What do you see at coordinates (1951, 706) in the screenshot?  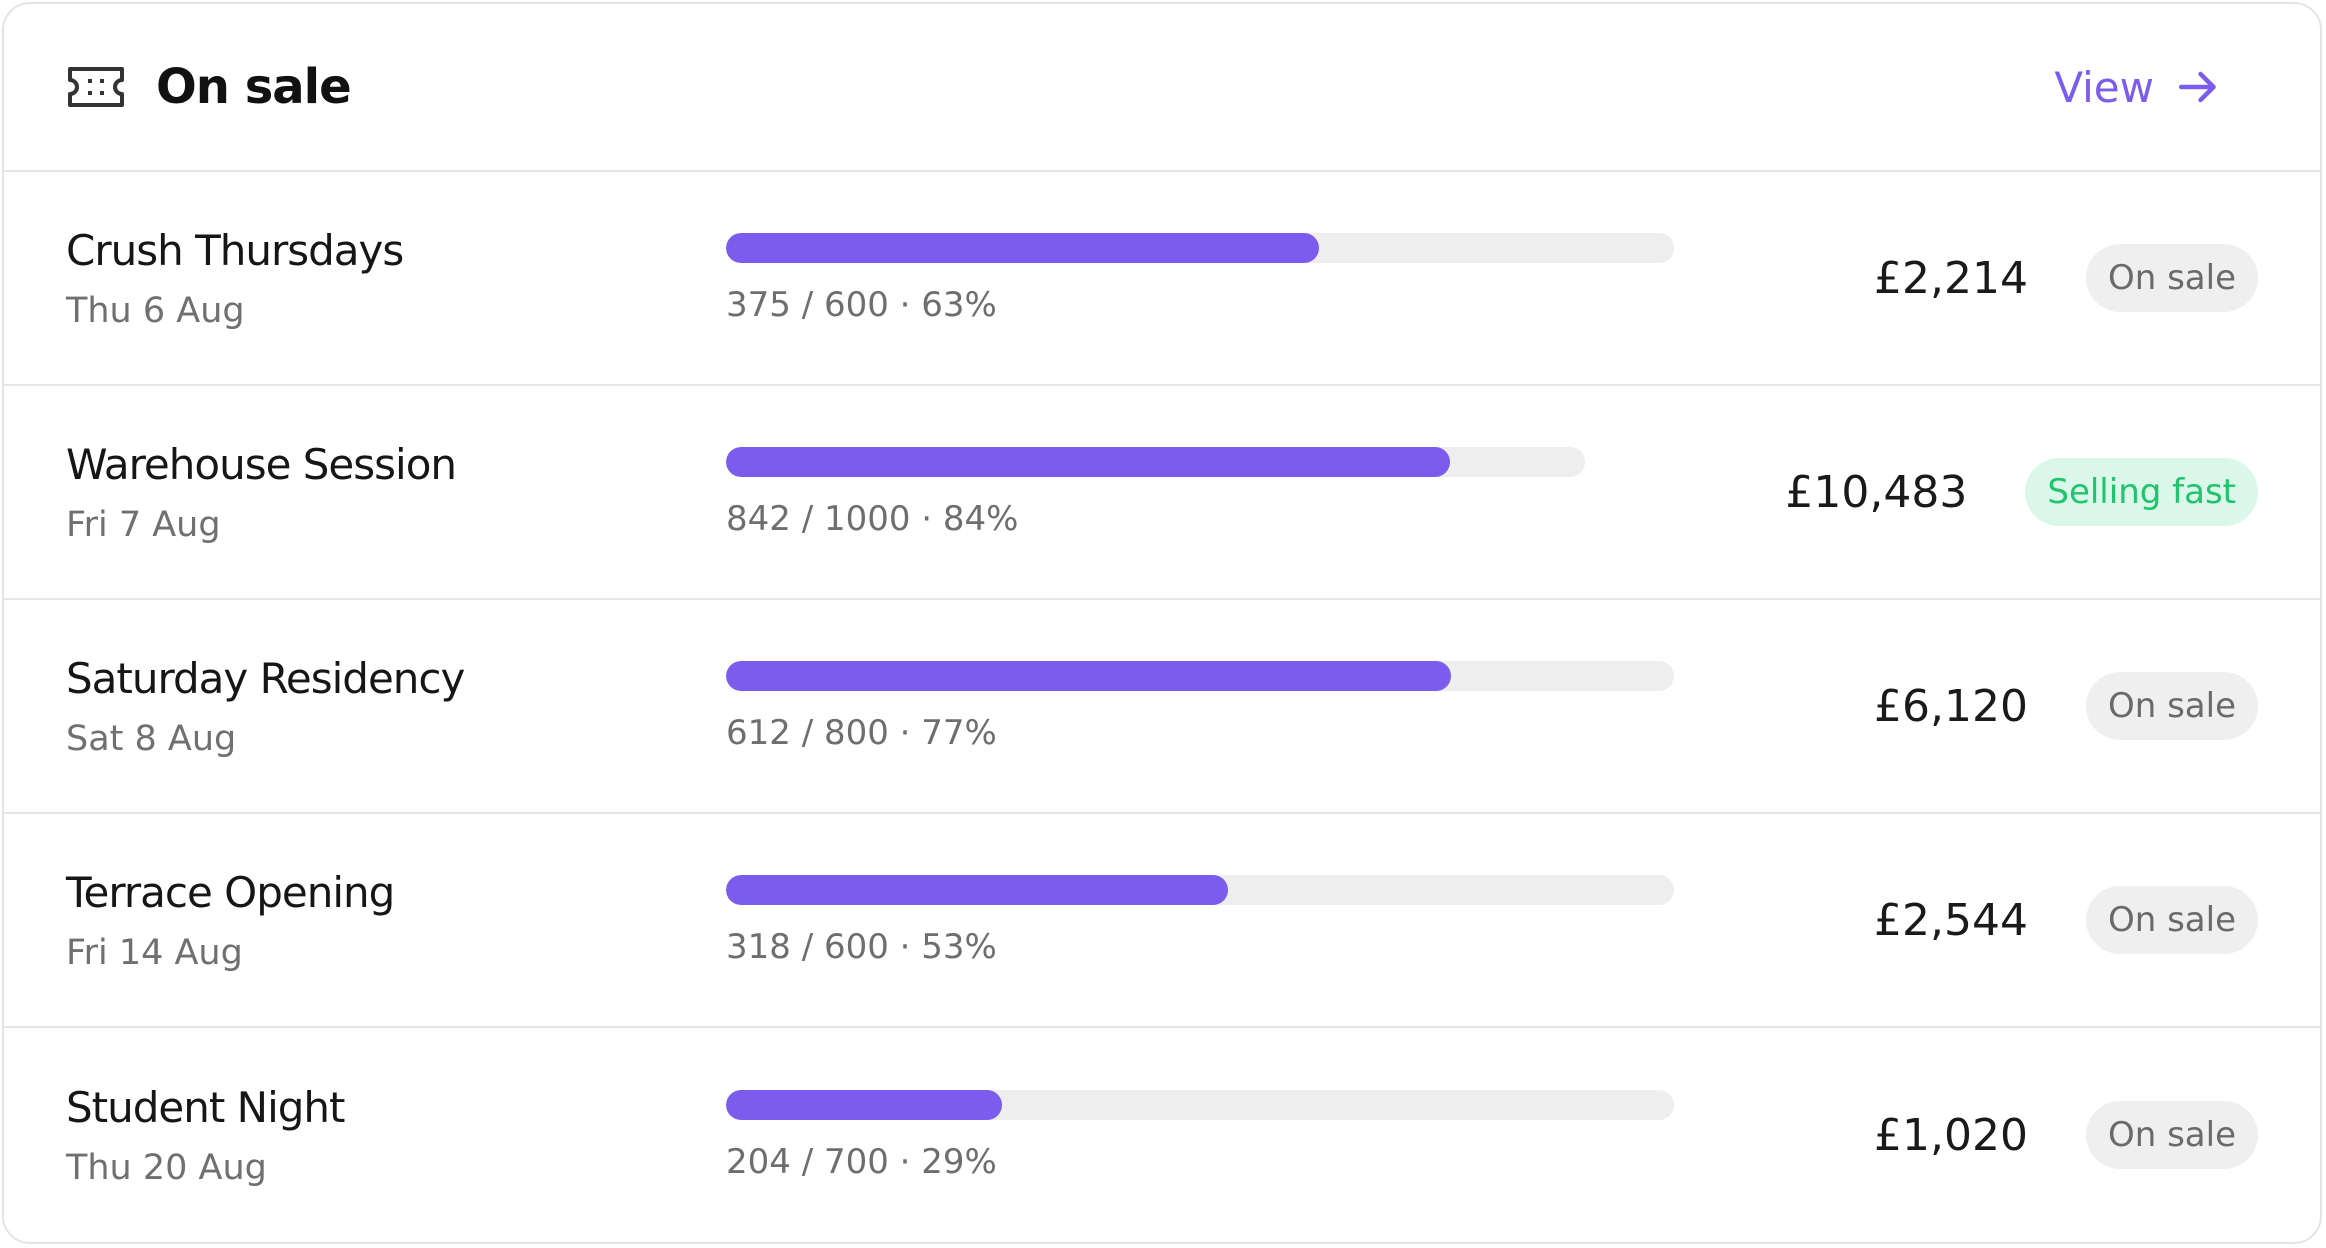 I see `revenue: £6,120` at bounding box center [1951, 706].